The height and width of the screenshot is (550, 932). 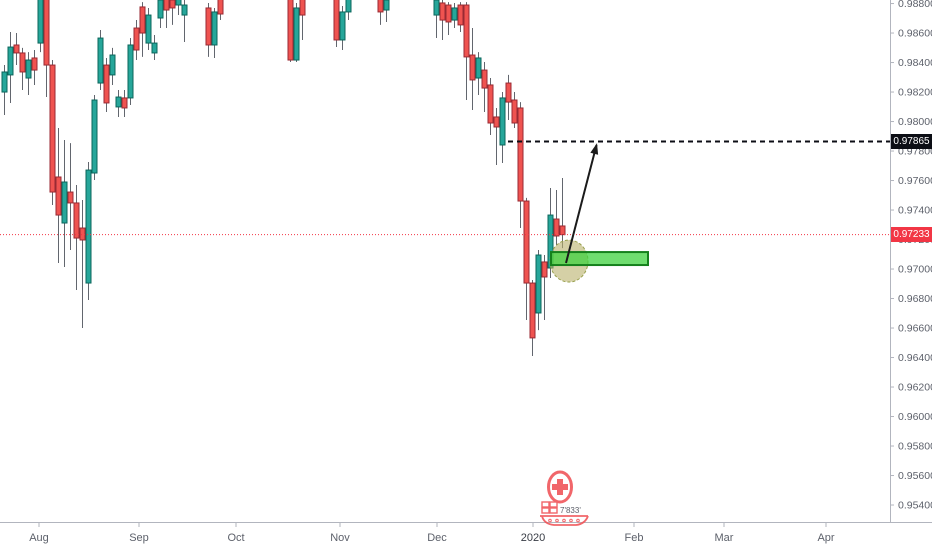 I want to click on time-tick-label: Feb, so click(x=634, y=538).